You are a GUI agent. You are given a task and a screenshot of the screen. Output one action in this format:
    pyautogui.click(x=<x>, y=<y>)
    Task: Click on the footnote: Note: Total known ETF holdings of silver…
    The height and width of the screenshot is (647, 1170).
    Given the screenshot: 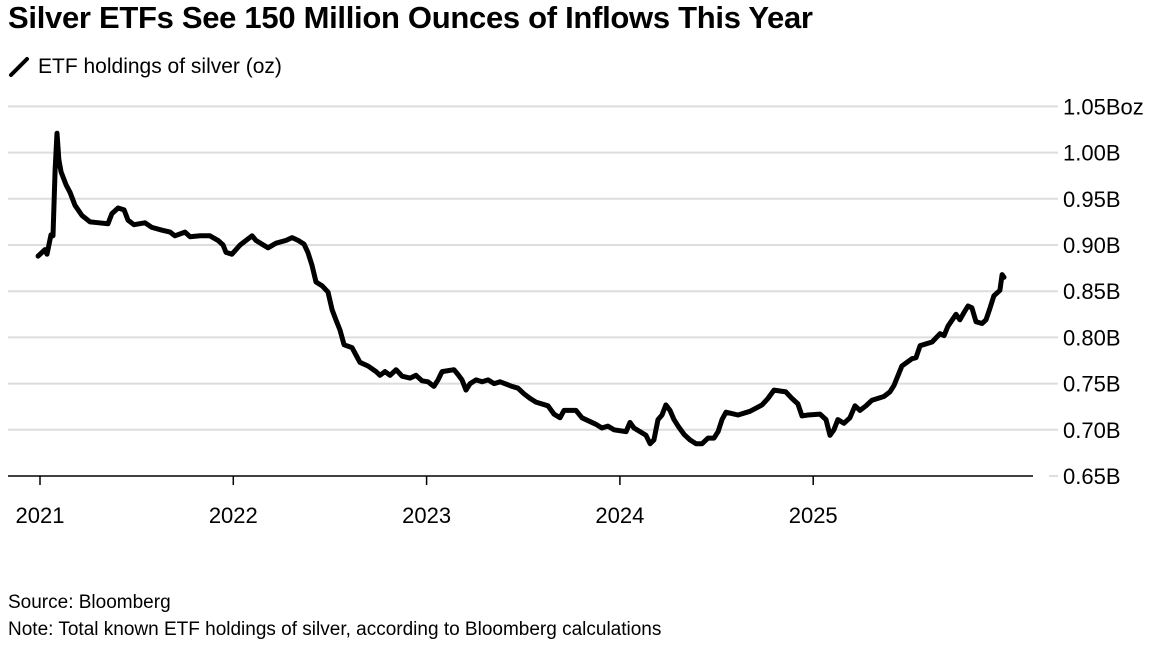 What is the action you would take?
    pyautogui.click(x=335, y=629)
    